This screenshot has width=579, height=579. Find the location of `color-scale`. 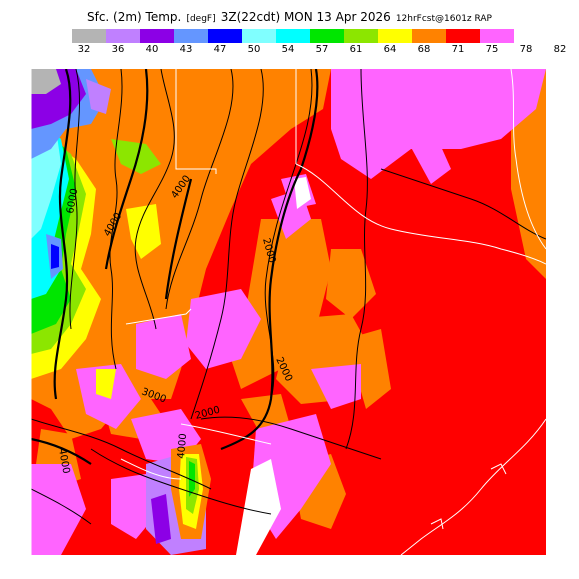

color-scale is located at coordinates (293, 36).